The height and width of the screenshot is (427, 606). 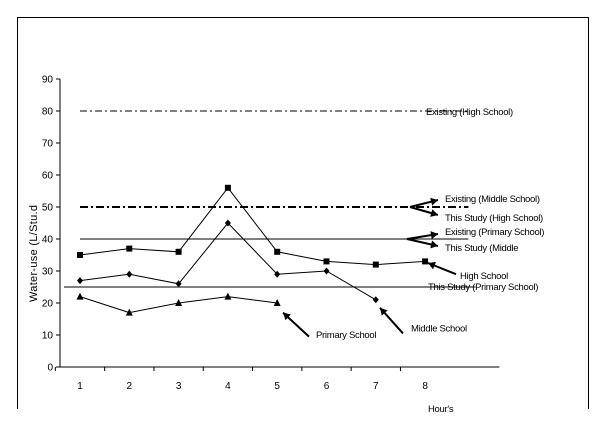 What do you see at coordinates (441, 409) in the screenshot?
I see `x-axis-label: Hour's` at bounding box center [441, 409].